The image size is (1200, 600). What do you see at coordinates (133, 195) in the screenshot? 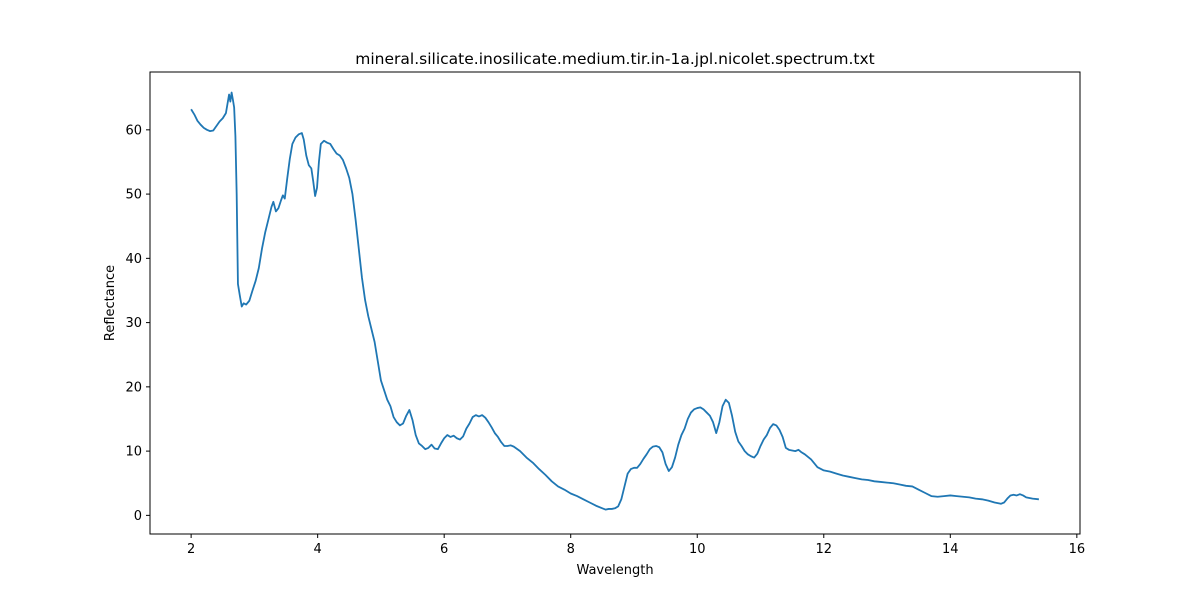
I see `y-tick-label: 50` at bounding box center [133, 195].